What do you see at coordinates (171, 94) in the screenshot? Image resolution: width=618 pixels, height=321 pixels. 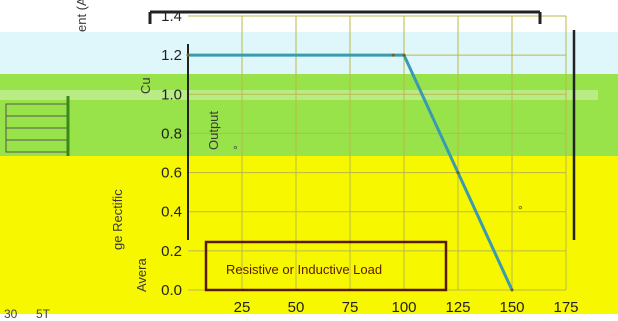 I see `y-tick-label: 1.0` at bounding box center [171, 94].